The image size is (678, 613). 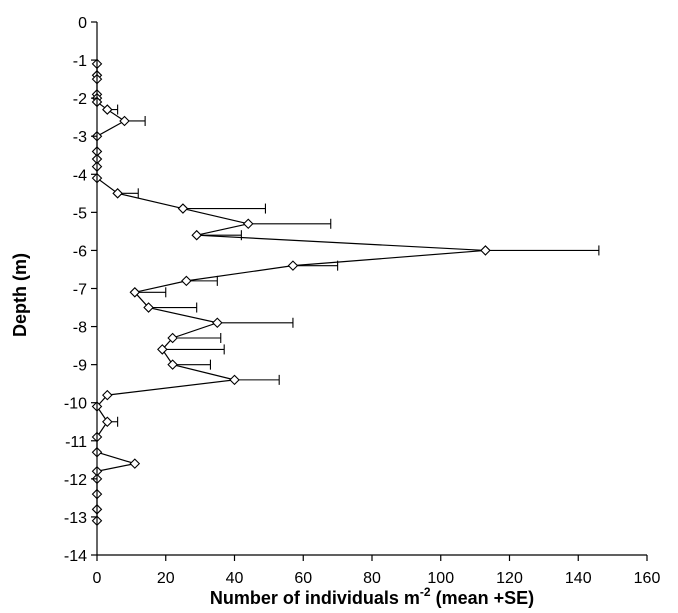 I want to click on y-tick-label: -5, so click(x=80, y=213).